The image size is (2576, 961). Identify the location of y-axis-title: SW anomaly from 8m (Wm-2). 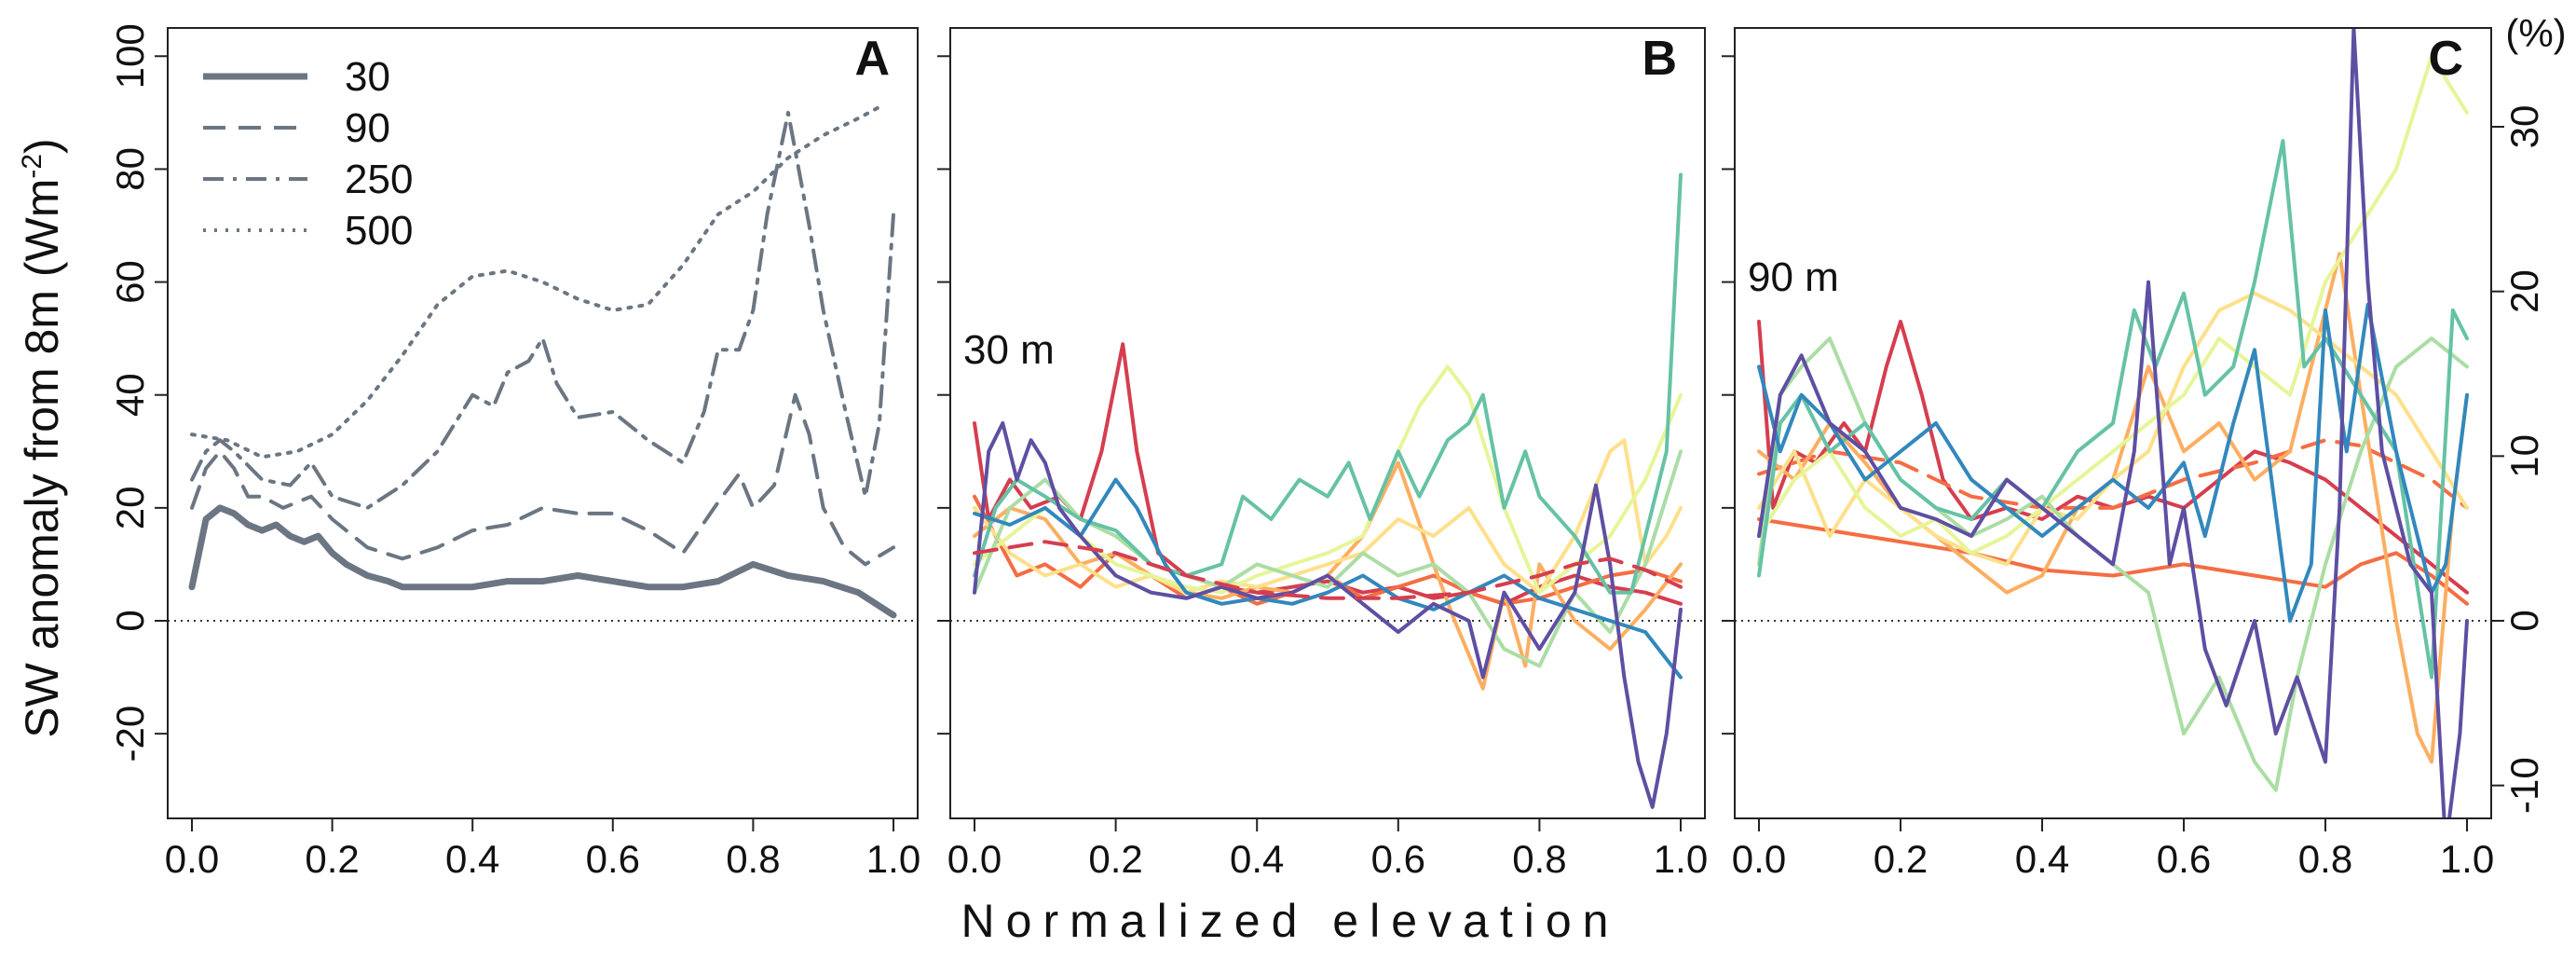
(42, 438).